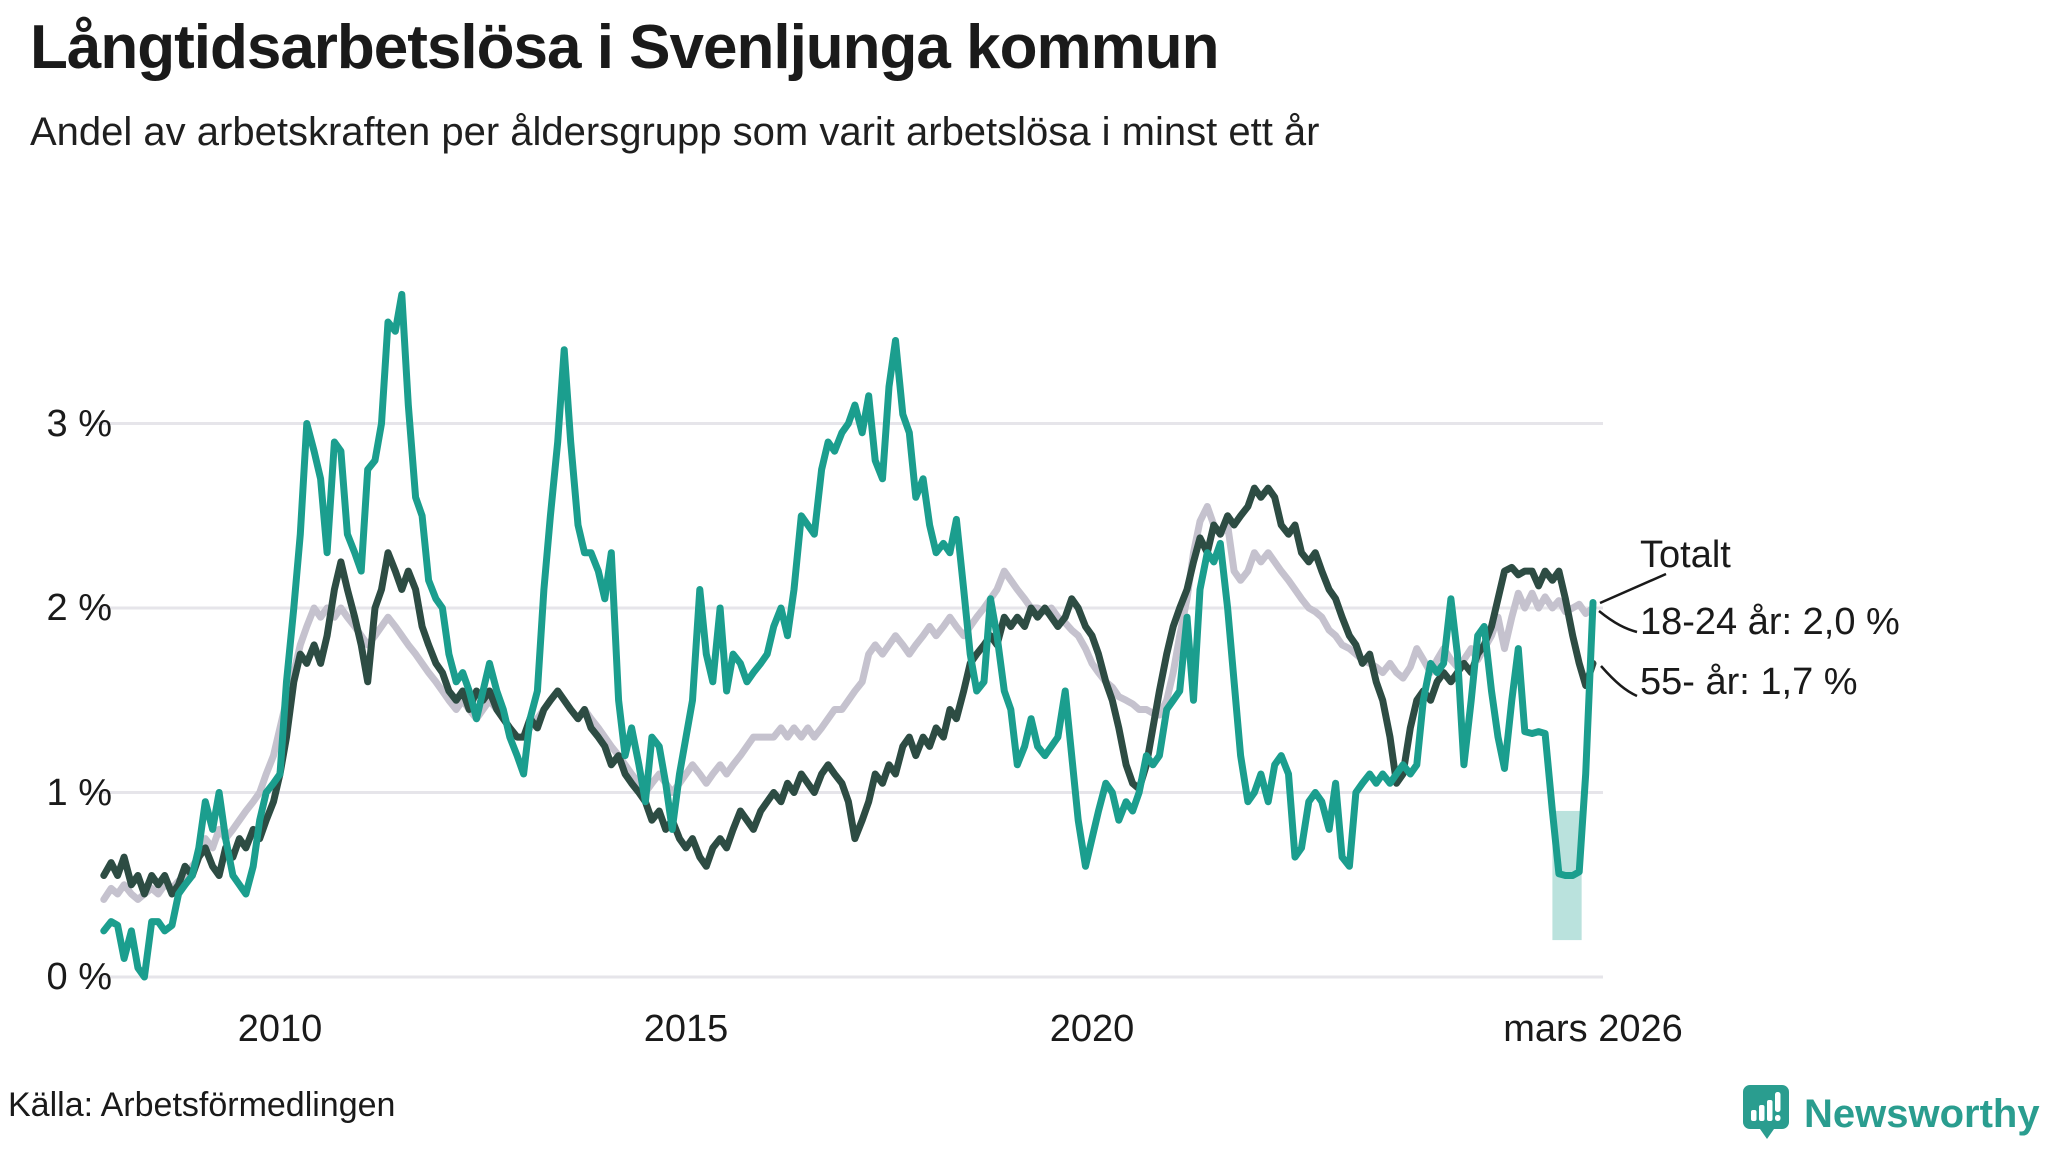 Image resolution: width=2048 pixels, height=1152 pixels. What do you see at coordinates (624, 47) in the screenshot?
I see `page-title: Långtidsarbetslösa i Svenljunga kommun` at bounding box center [624, 47].